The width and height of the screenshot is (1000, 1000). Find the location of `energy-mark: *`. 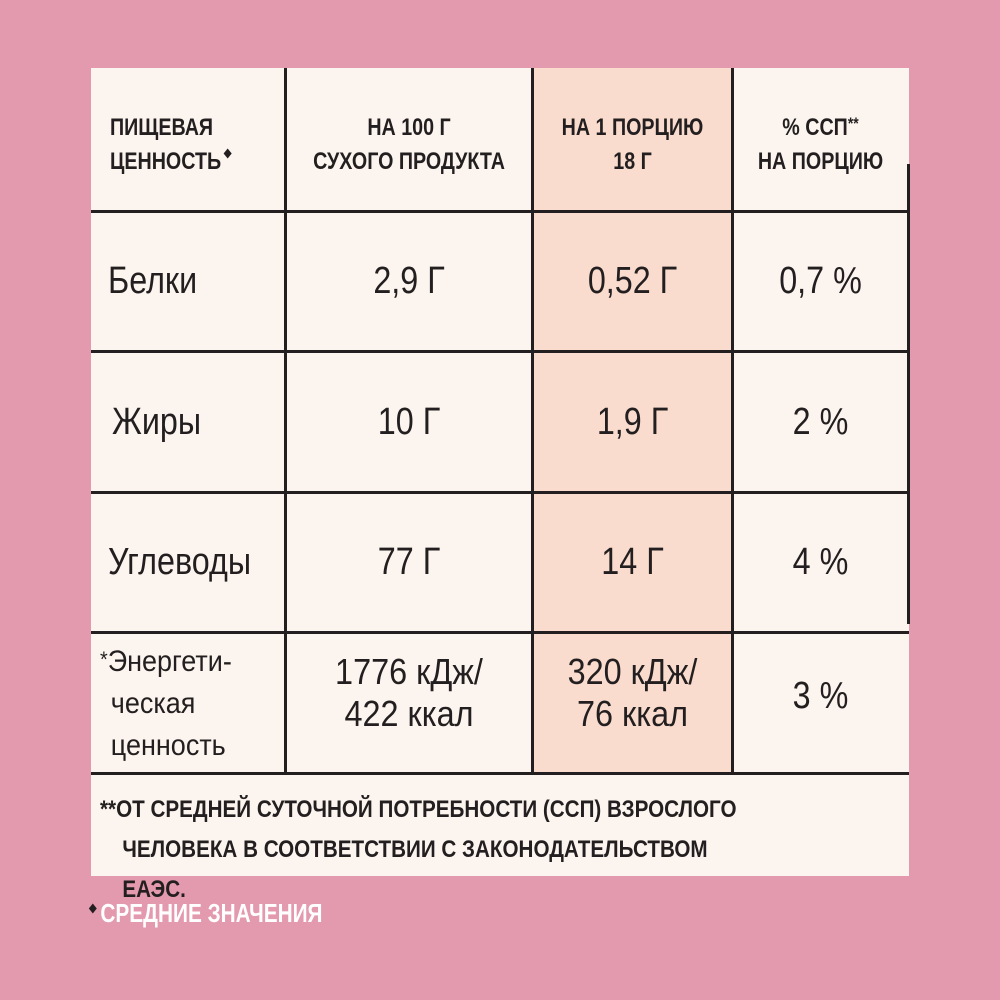

energy-mark: * is located at coordinates (104, 659).